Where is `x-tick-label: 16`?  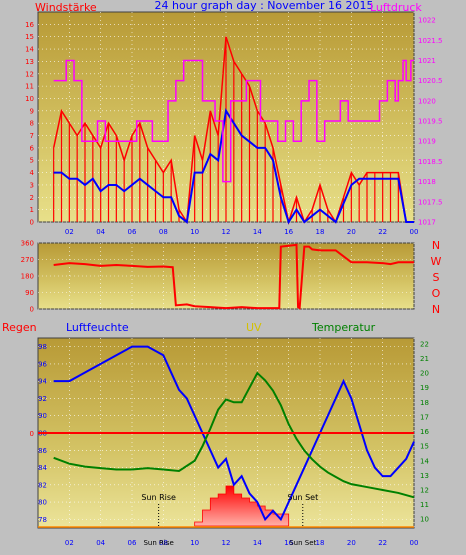
x-tick-label: 16 is located at coordinates (288, 232).